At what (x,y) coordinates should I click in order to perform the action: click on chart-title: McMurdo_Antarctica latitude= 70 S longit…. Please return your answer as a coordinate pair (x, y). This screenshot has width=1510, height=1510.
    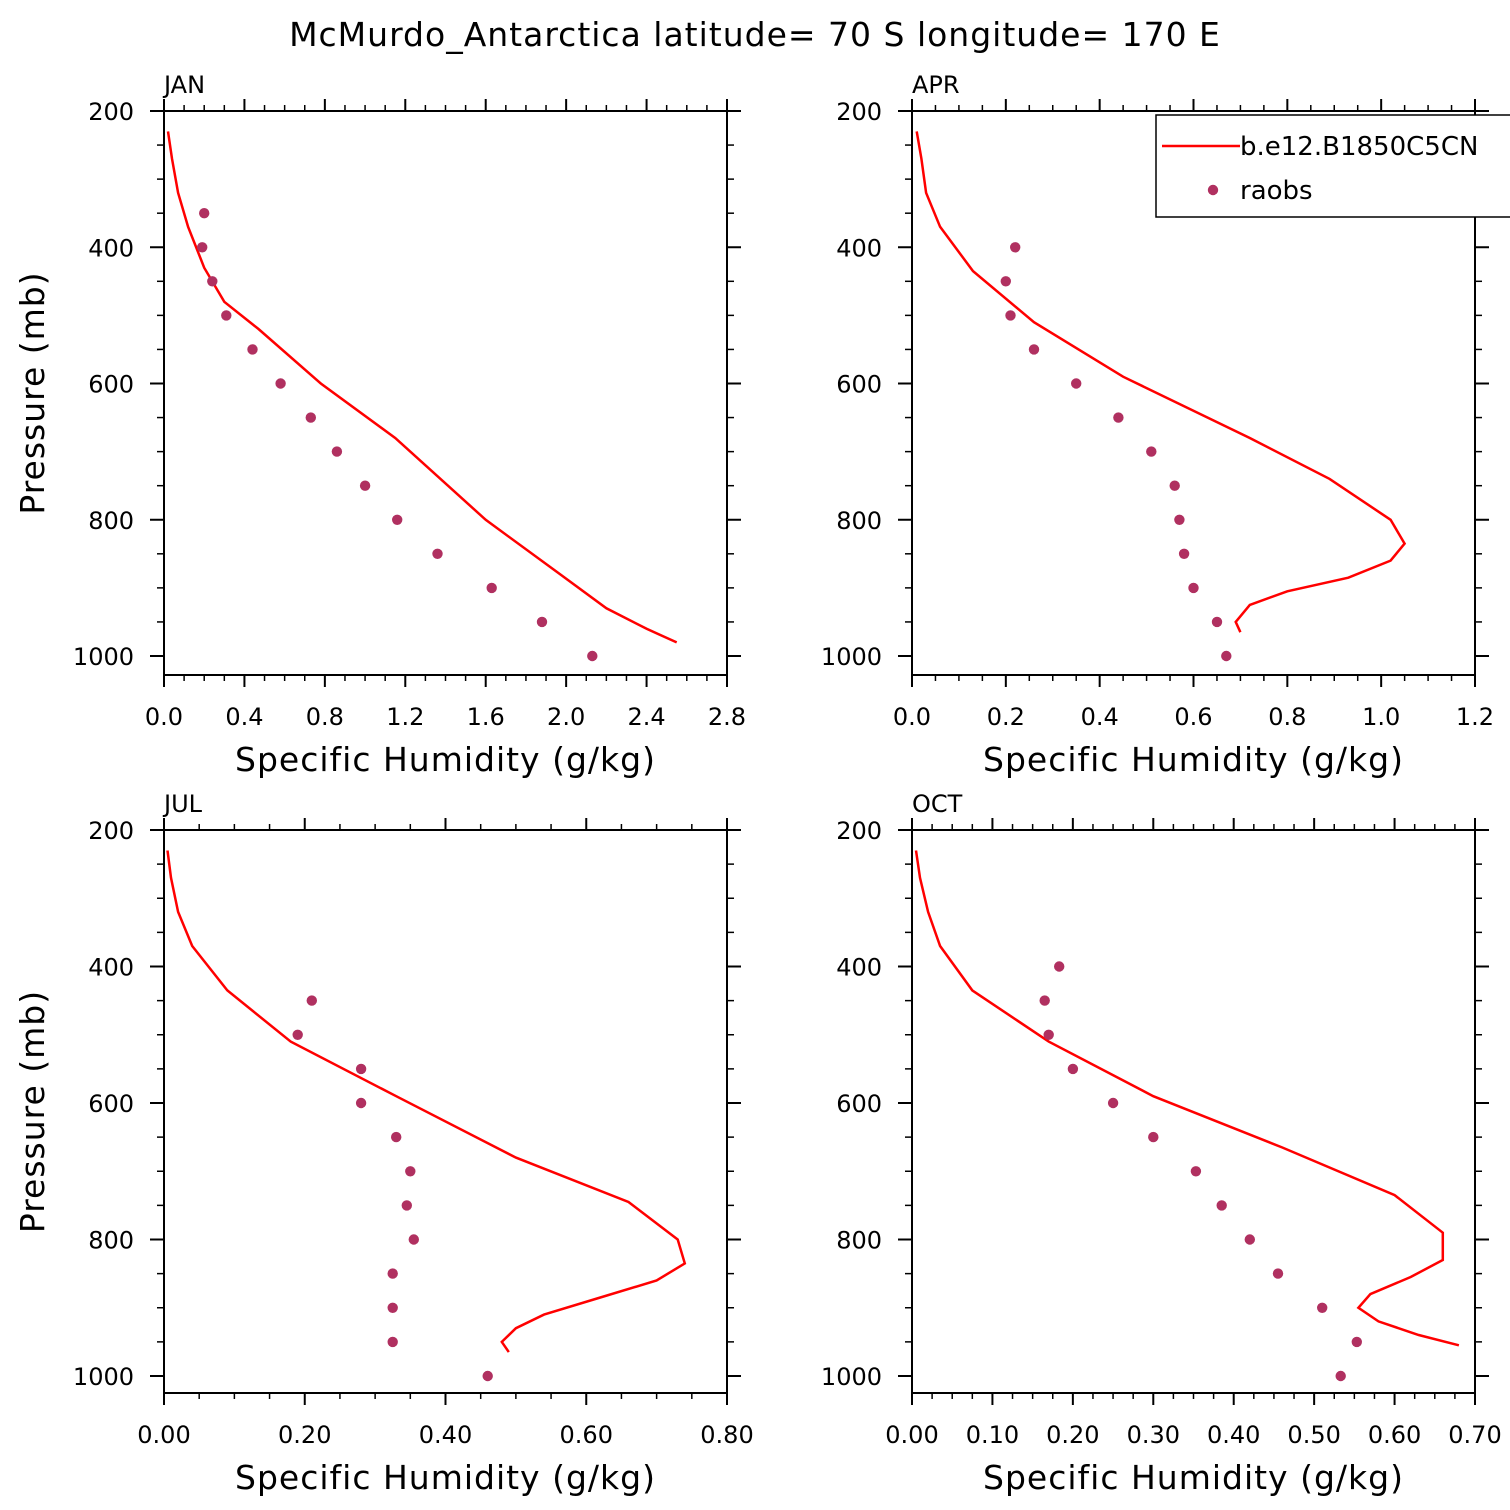
    Looking at the image, I should click on (755, 34).